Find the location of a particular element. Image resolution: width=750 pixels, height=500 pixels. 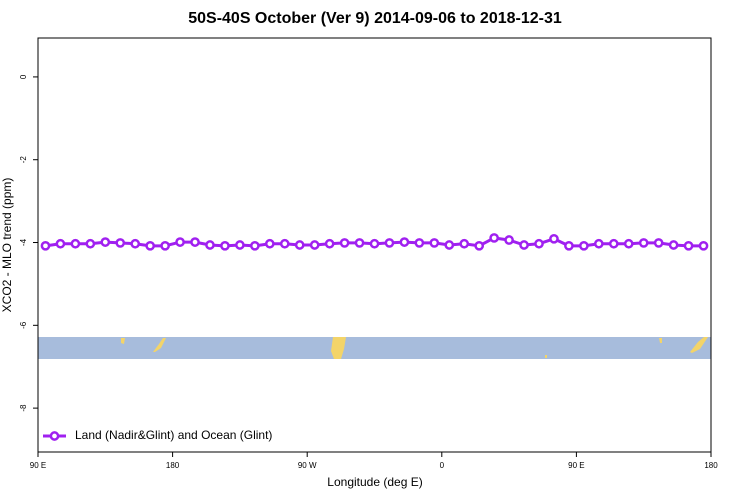

y-tick-label: 0 is located at coordinates (23, 76).